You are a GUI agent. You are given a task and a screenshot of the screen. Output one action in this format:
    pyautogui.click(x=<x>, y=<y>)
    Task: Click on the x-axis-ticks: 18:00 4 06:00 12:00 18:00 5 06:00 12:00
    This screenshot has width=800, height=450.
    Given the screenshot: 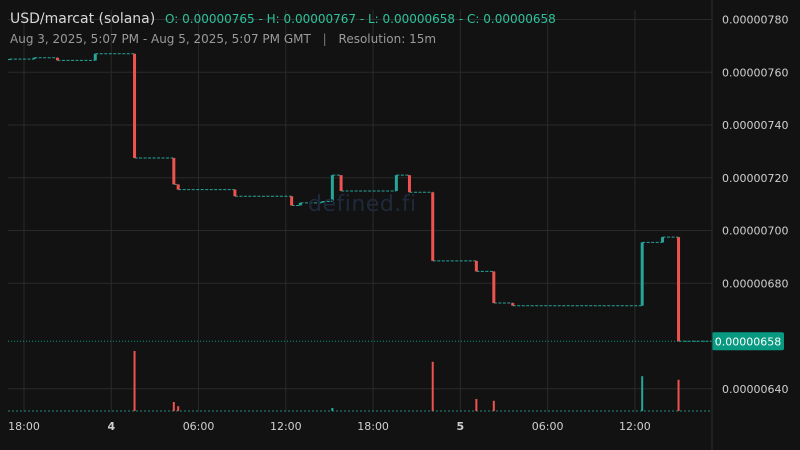 What is the action you would take?
    pyautogui.click(x=329, y=426)
    